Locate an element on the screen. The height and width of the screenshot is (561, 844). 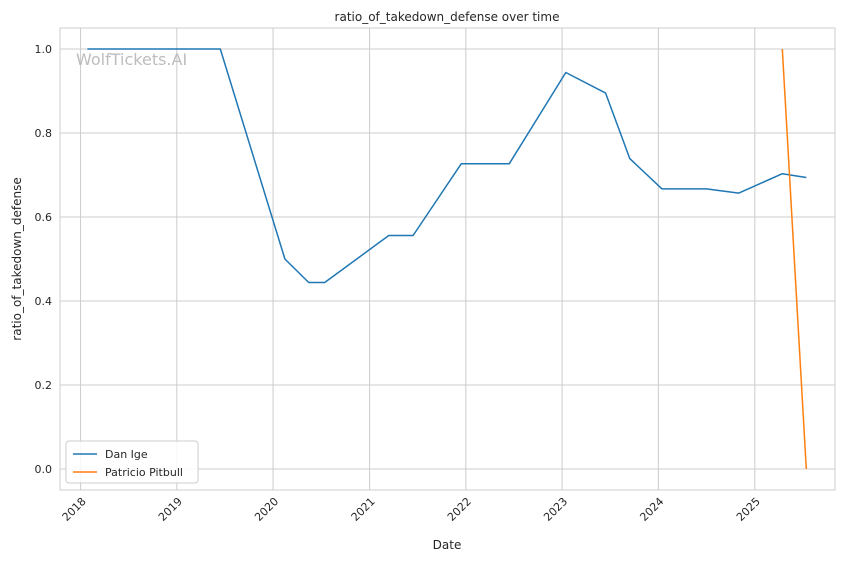
x-tick-label: 2020 is located at coordinates (266, 509).